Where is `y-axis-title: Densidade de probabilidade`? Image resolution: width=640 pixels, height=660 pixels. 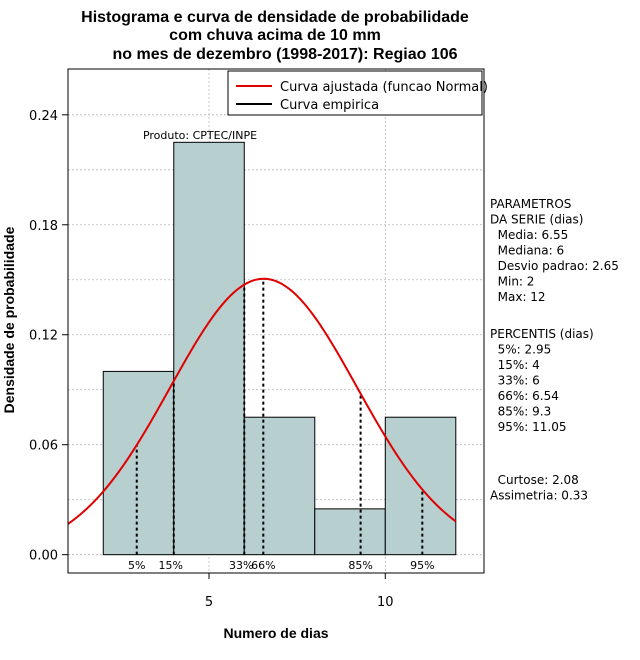
y-axis-title: Densidade de probabilidade is located at coordinates (9, 319).